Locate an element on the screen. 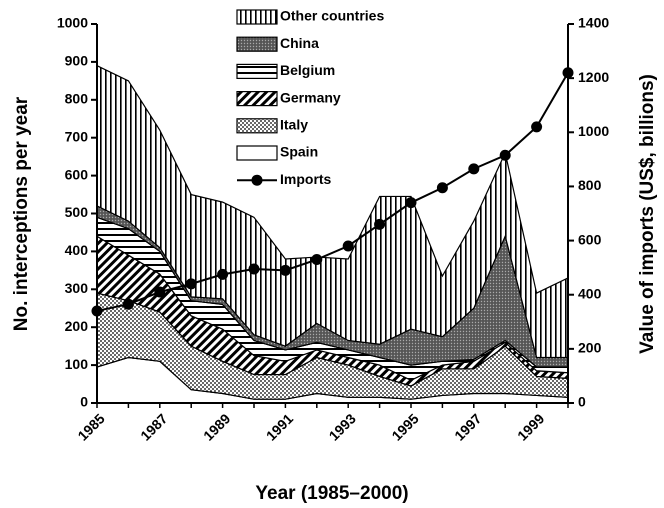  legend-marker is located at coordinates (257, 180).